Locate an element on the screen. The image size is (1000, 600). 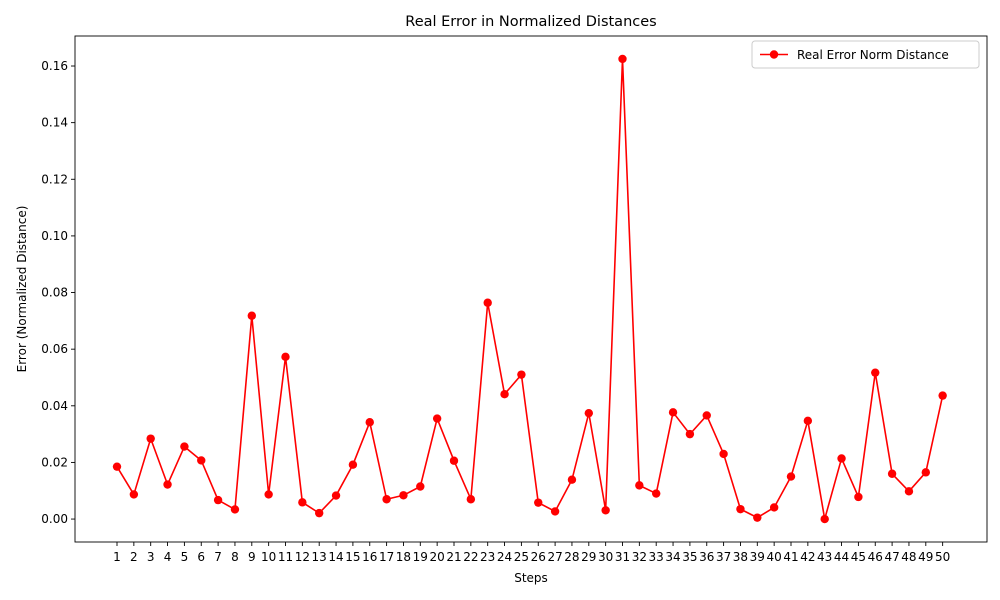
y-tick-label: 0.06 is located at coordinates (54, 349).